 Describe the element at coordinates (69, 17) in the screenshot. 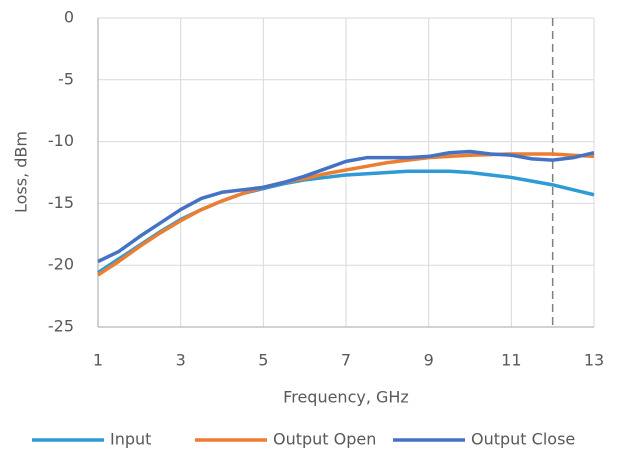

I see `y-tick-label: 0` at that location.